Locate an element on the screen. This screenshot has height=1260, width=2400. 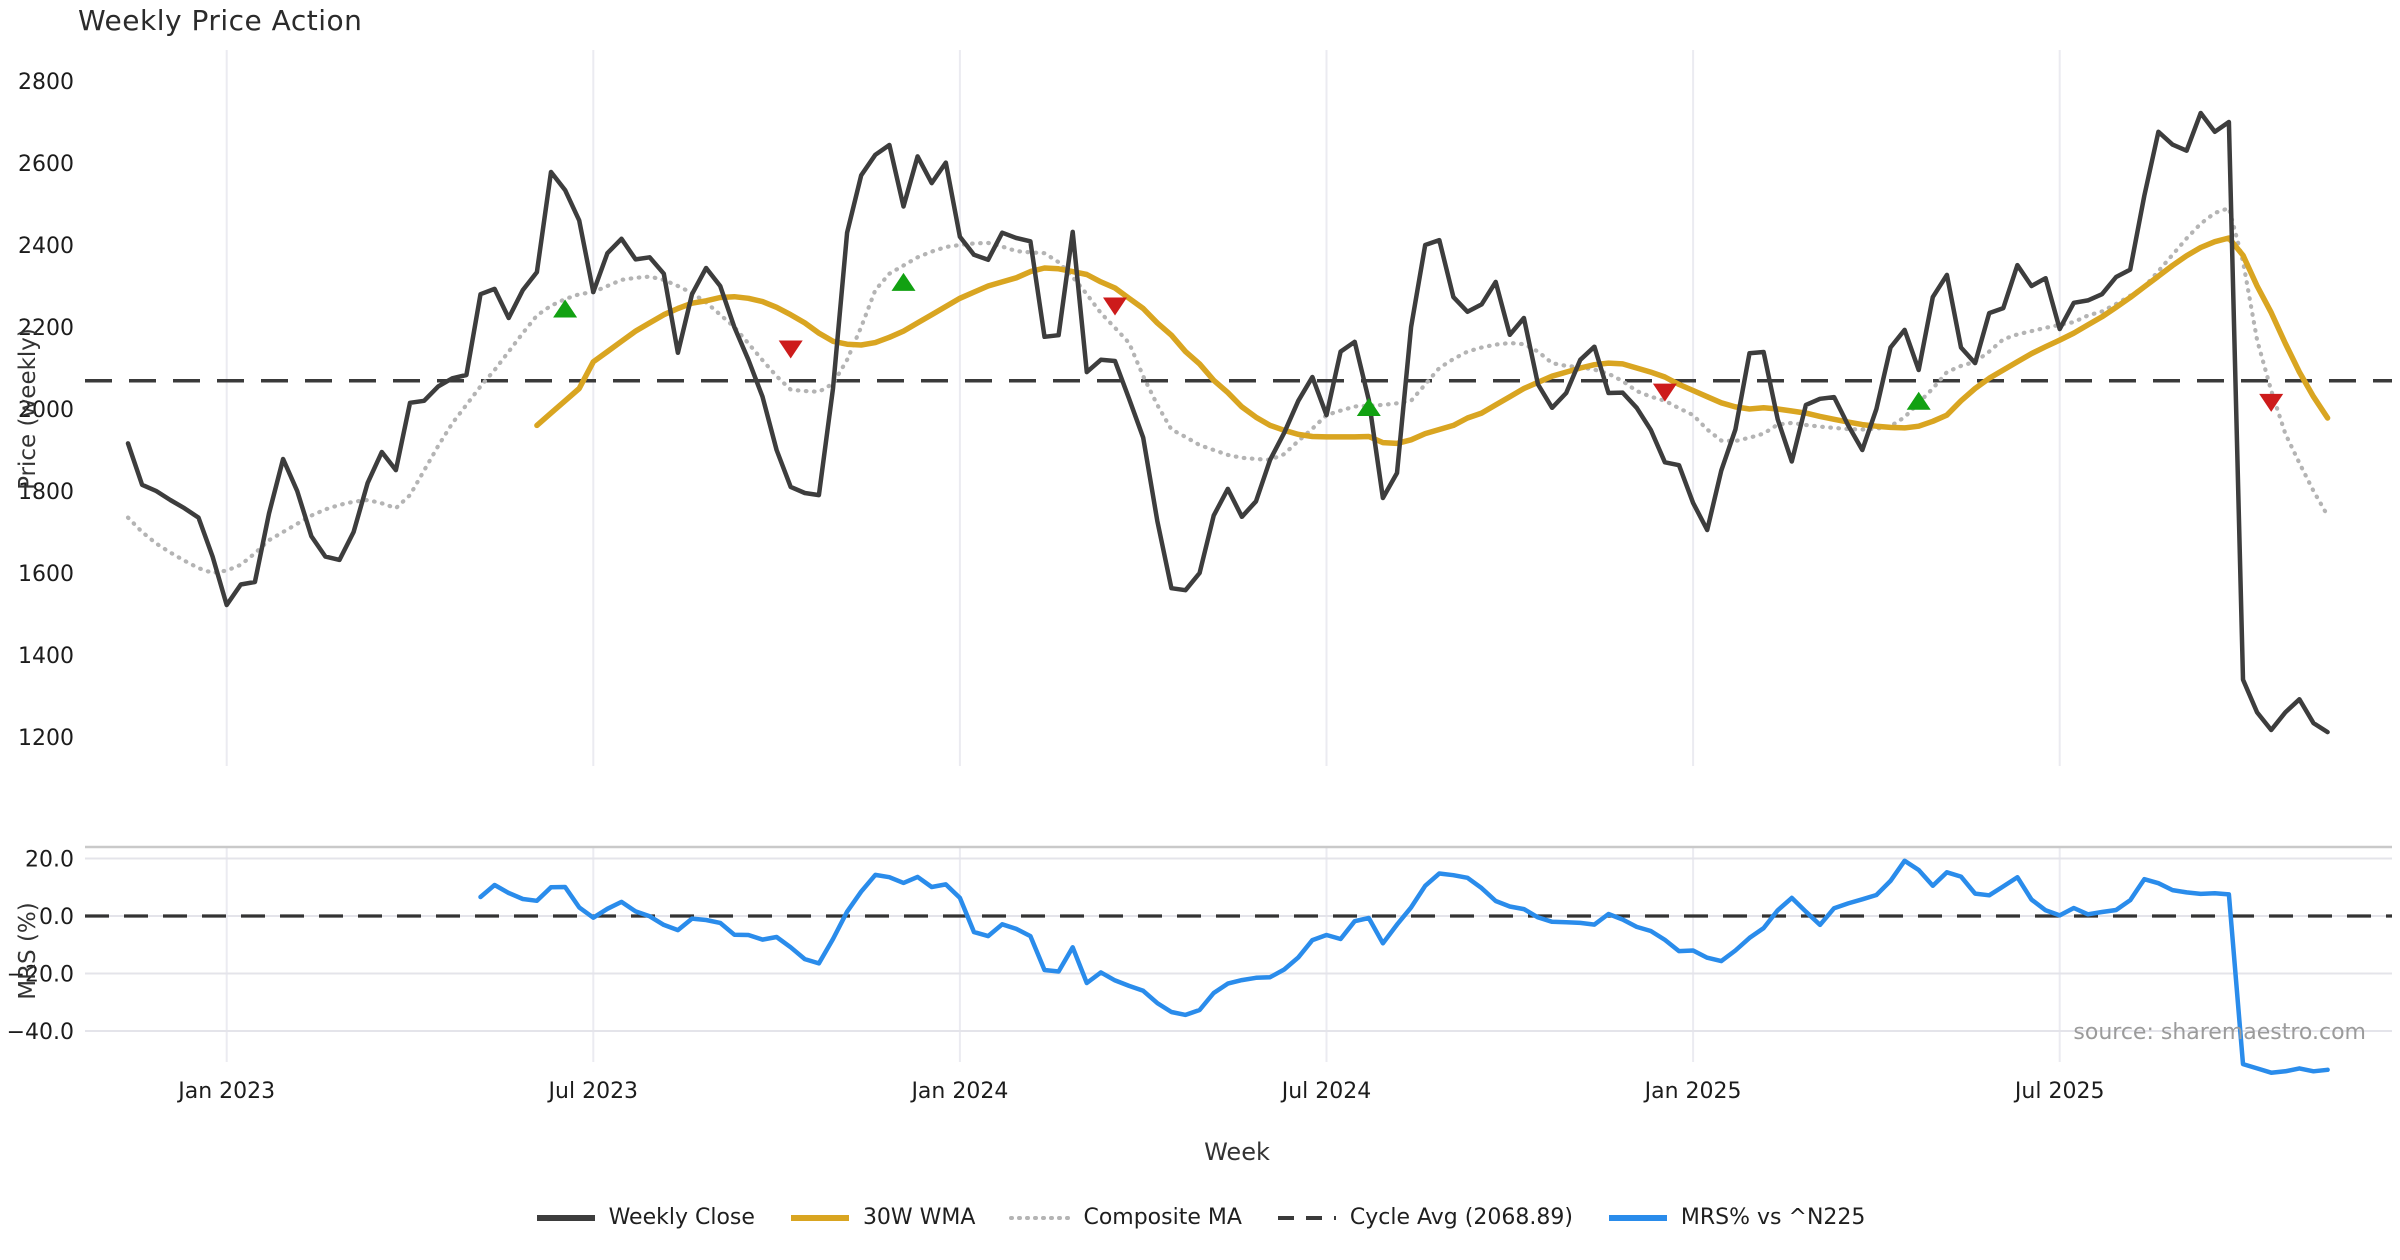
legend-item: Weekly Close is located at coordinates (645, 1217).